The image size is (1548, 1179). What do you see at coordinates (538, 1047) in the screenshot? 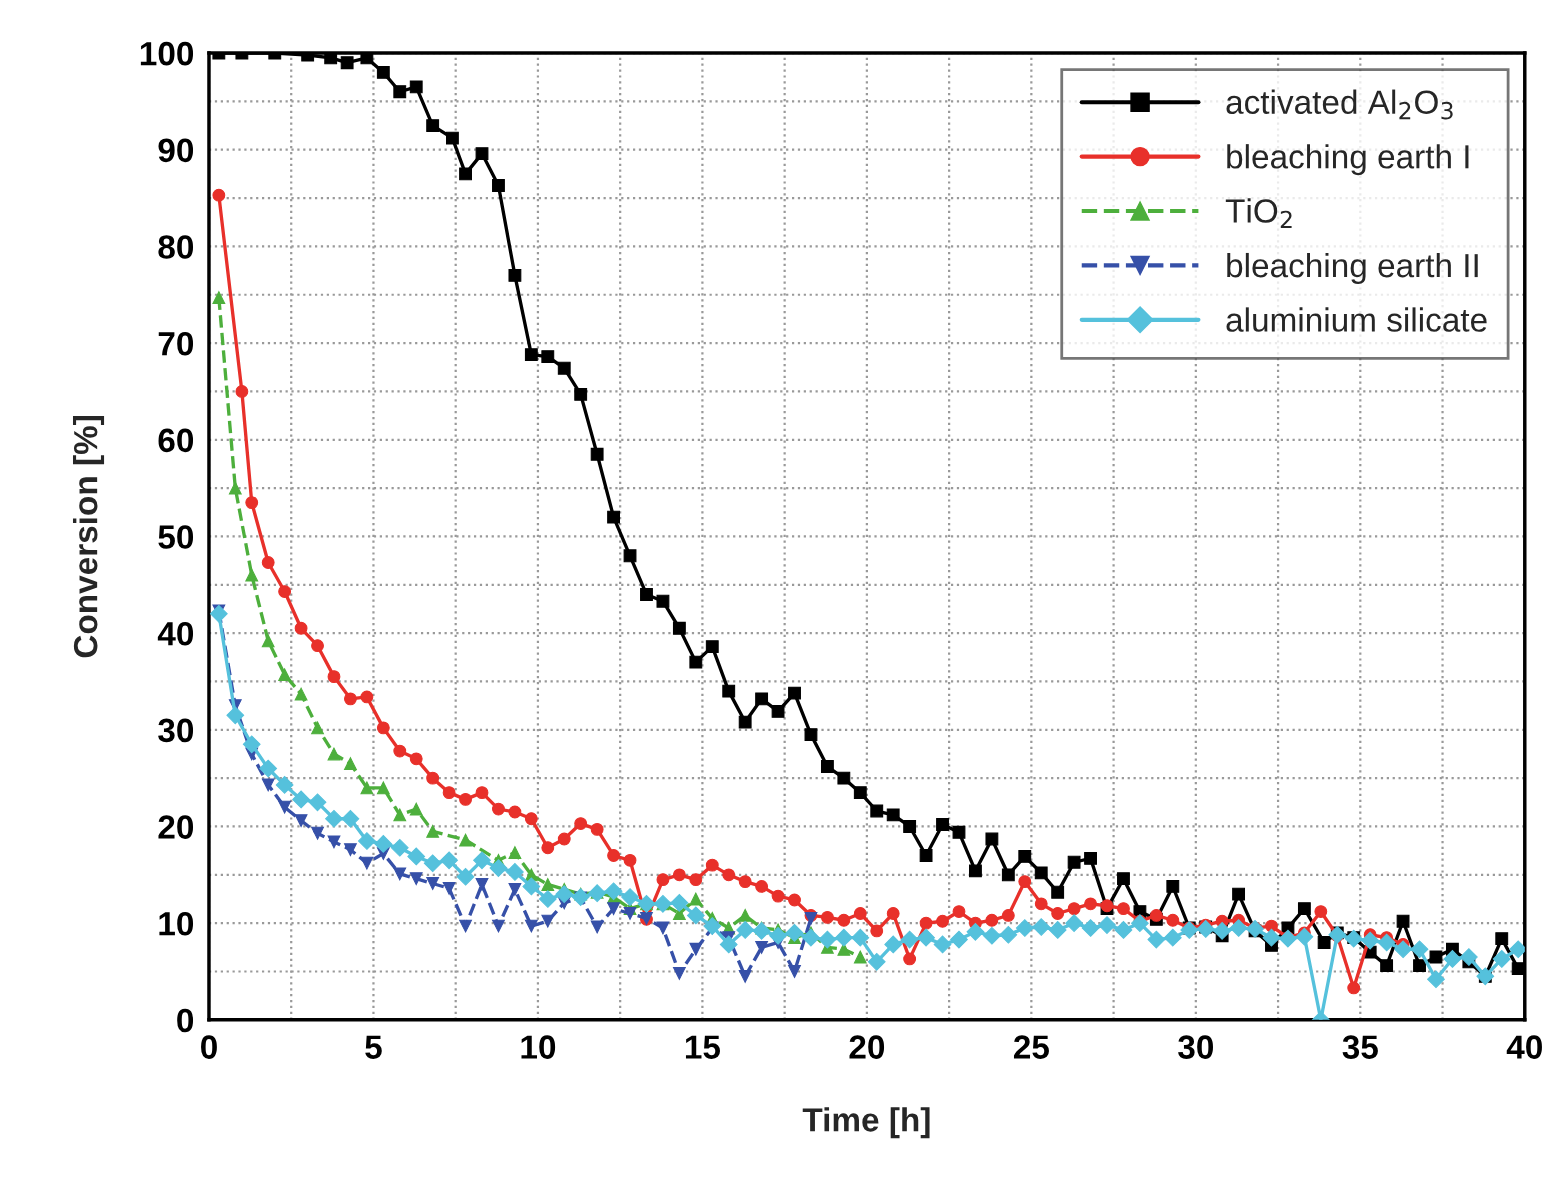
I see `x-tick-label: 10` at bounding box center [538, 1047].